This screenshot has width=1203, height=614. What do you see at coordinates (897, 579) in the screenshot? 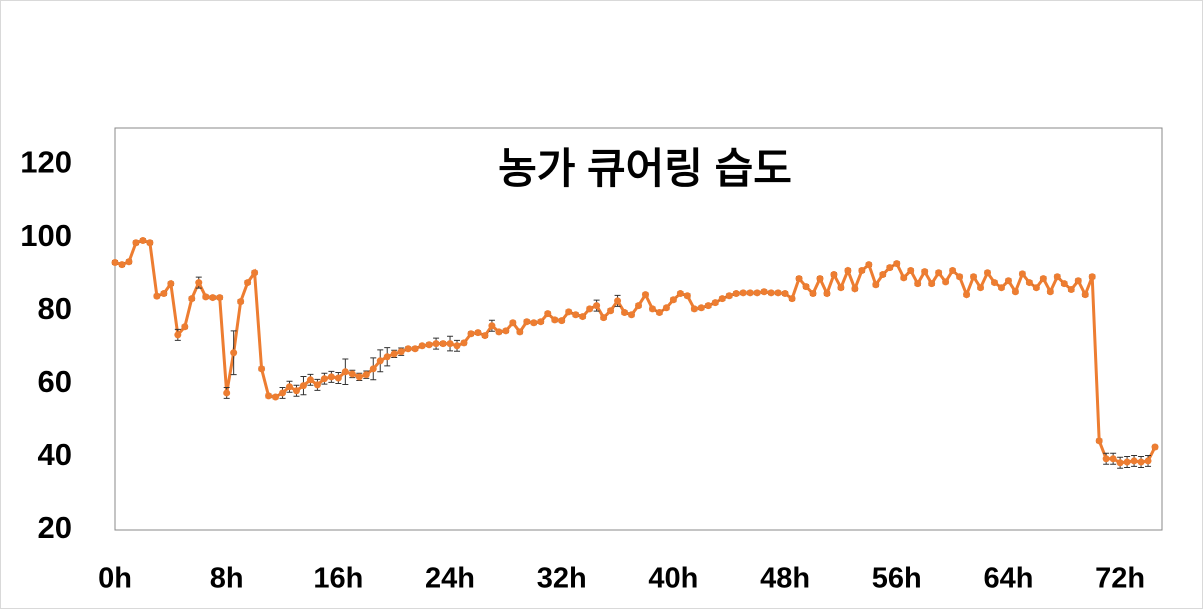
I see `x-tick-label: 56h` at bounding box center [897, 579].